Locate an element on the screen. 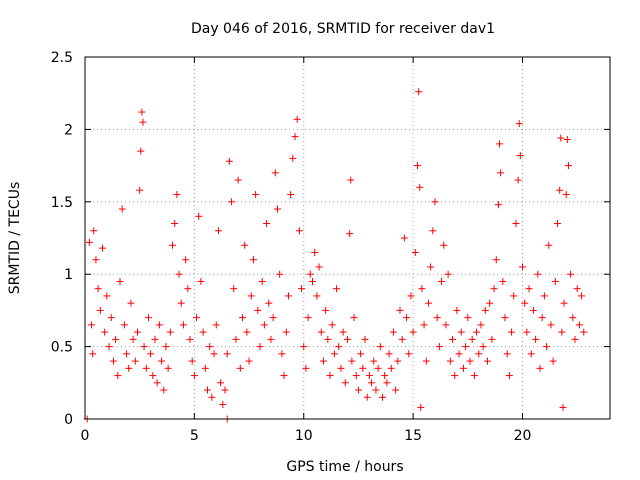 The width and height of the screenshot is (640, 480). x-axis-label: GPS time / hours is located at coordinates (344, 467).